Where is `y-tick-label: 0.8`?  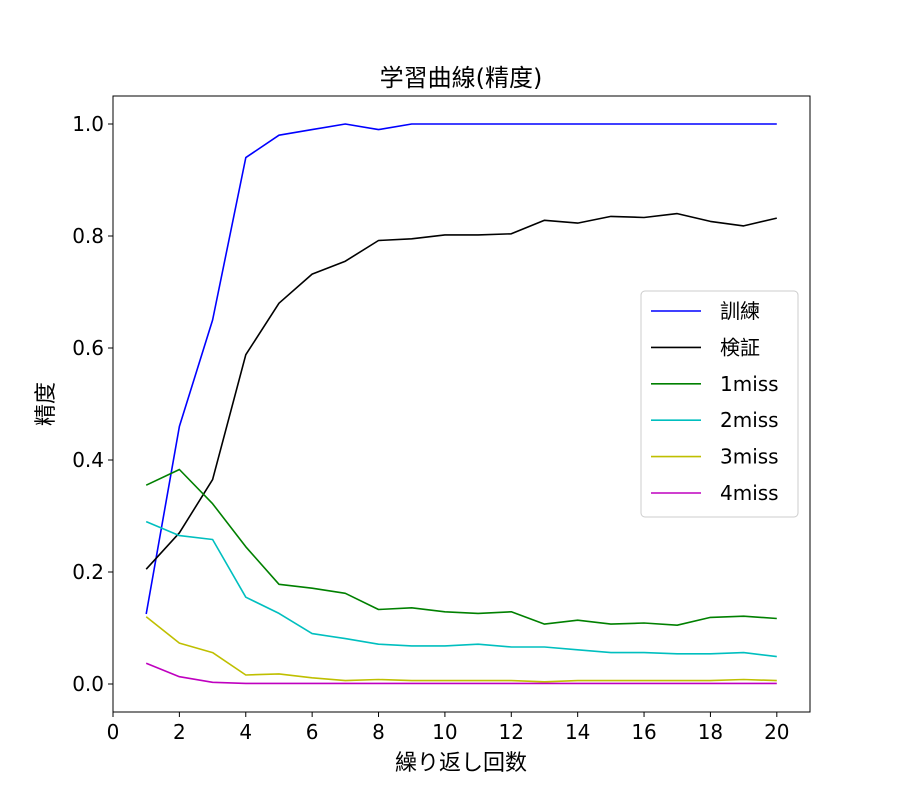
y-tick-label: 0.8 is located at coordinates (88, 236).